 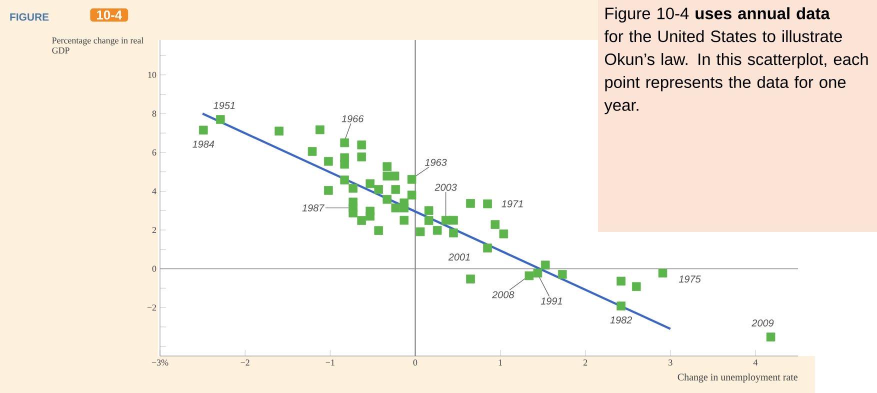 I want to click on text: FIGURE, so click(x=29, y=17).